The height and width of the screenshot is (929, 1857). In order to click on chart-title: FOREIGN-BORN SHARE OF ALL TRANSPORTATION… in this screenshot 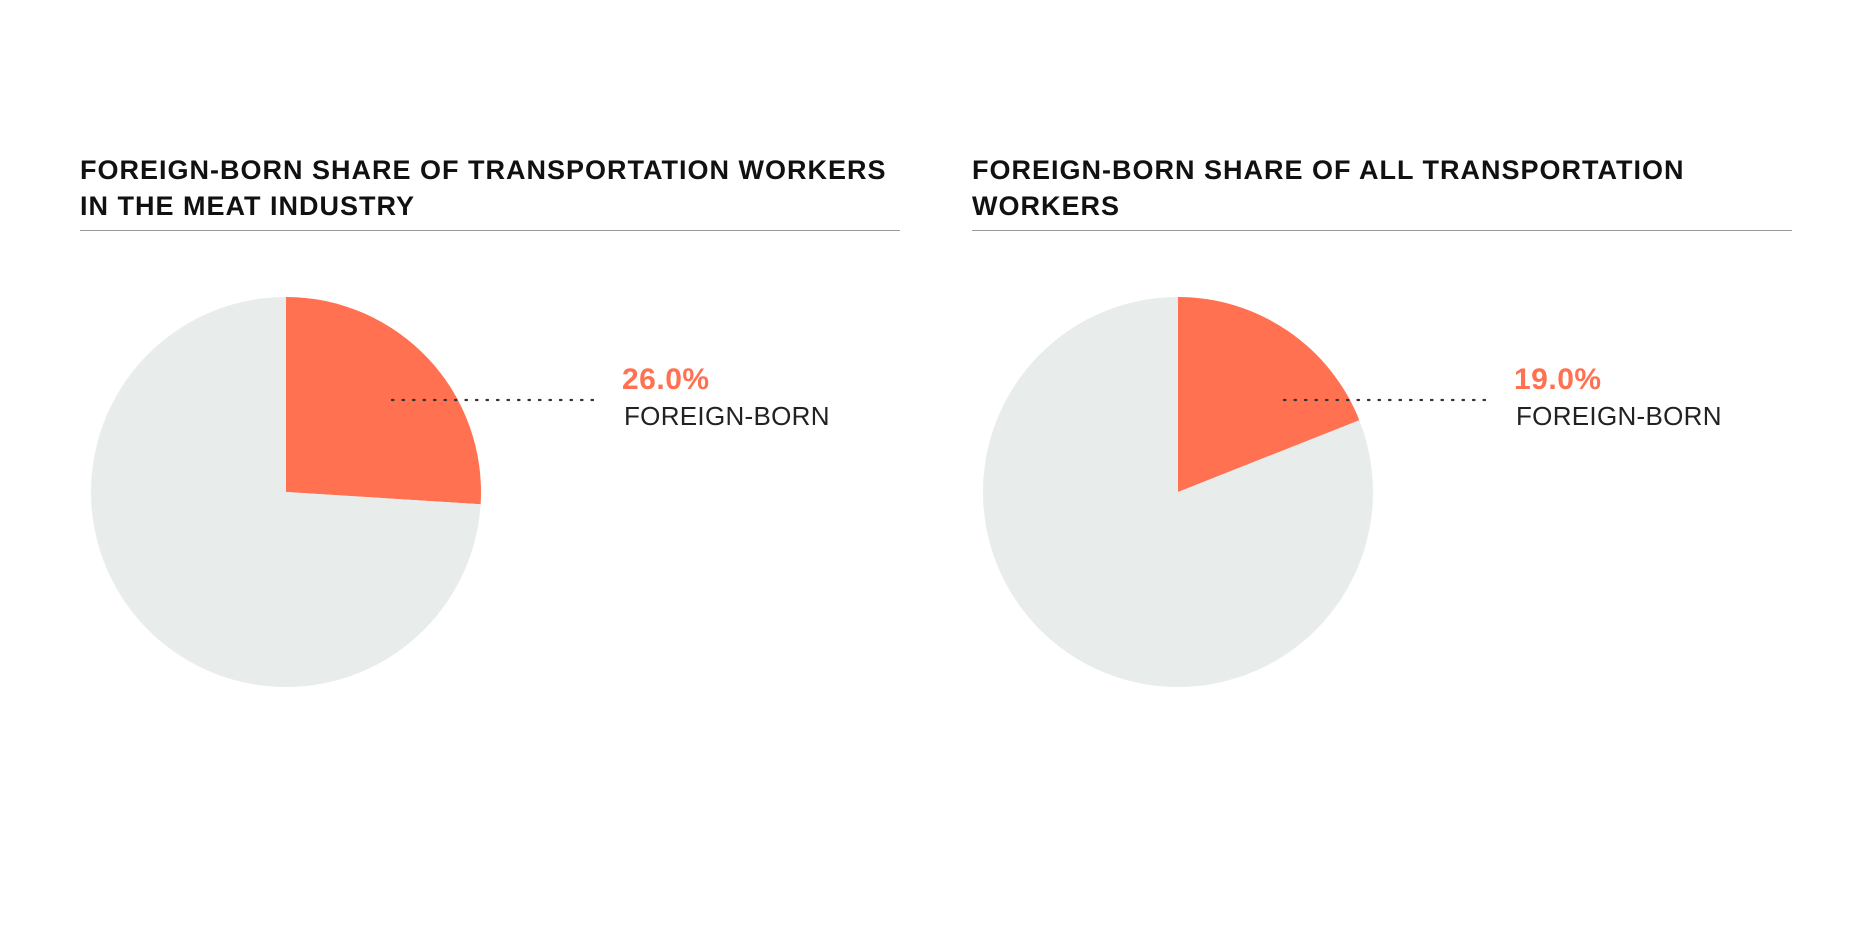, I will do `click(1328, 188)`.